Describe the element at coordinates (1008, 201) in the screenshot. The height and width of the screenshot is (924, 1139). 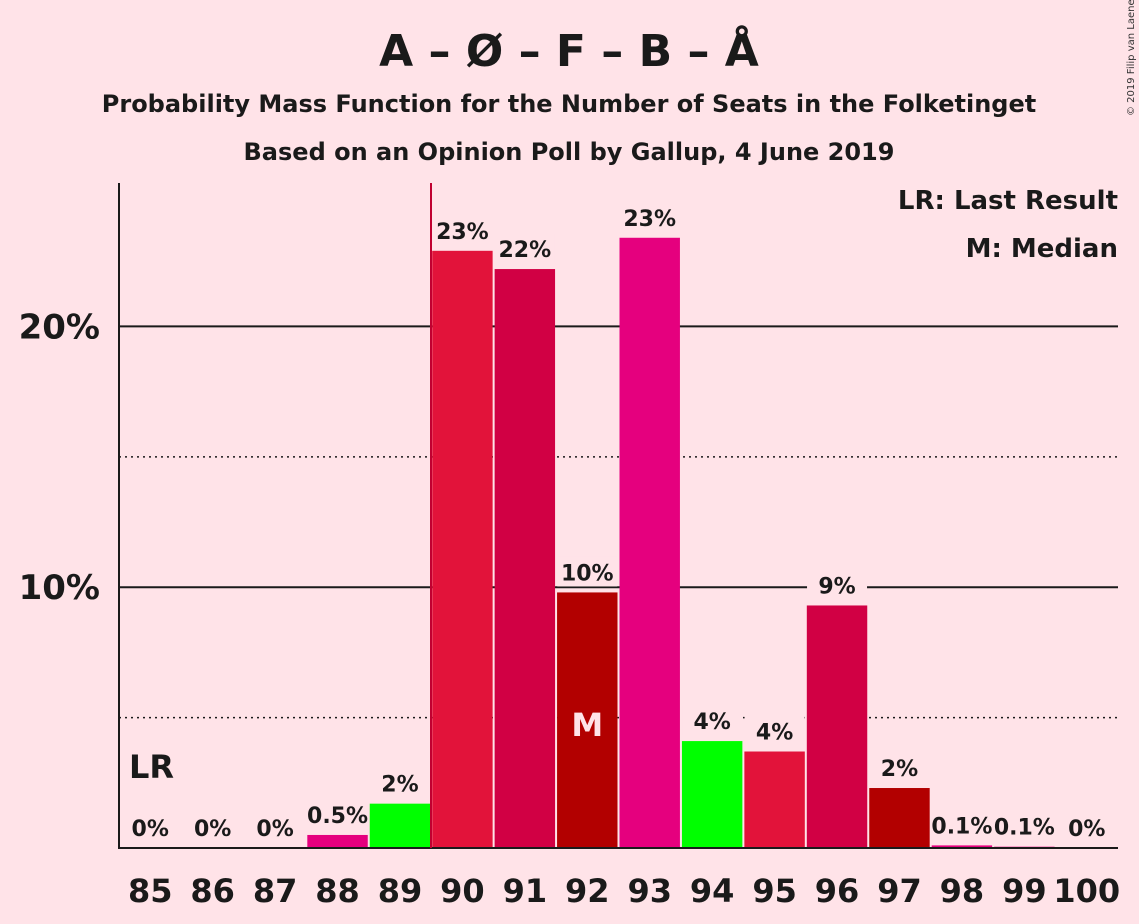
I see `legend-last-result: LR: Last Result` at that location.